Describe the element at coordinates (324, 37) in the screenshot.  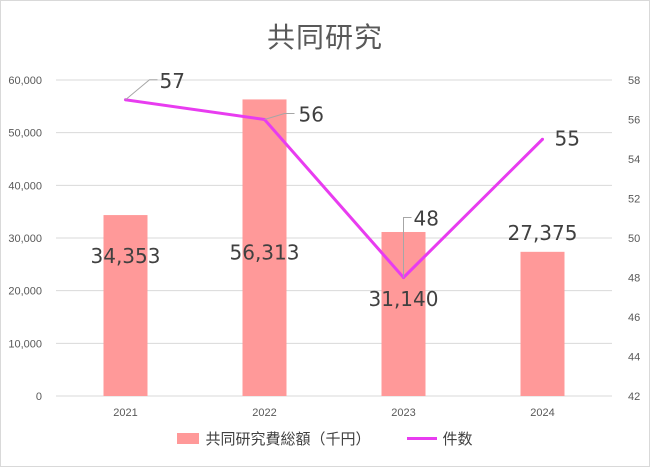
I see `chart-title: 共同研究` at that location.